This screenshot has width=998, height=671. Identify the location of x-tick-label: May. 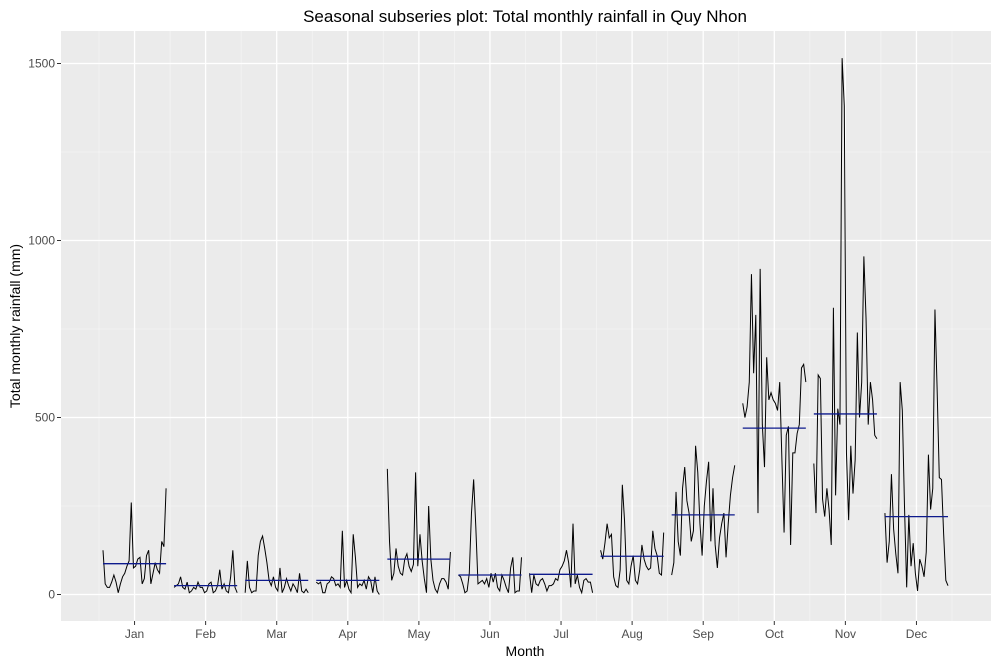
(419, 634).